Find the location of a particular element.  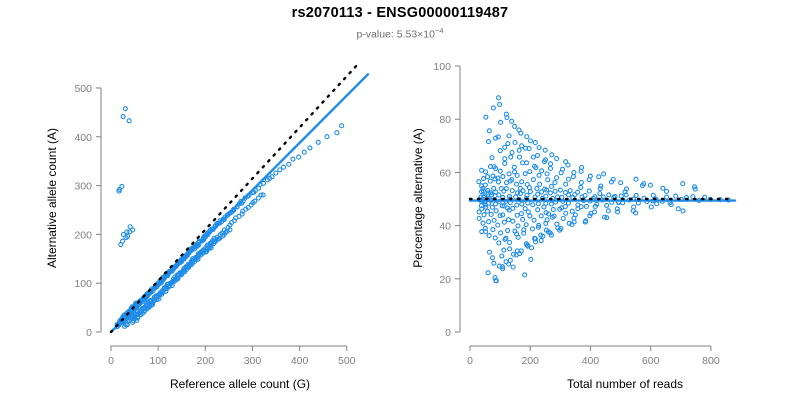

y-axis-tick-label: 400 is located at coordinates (83, 138).